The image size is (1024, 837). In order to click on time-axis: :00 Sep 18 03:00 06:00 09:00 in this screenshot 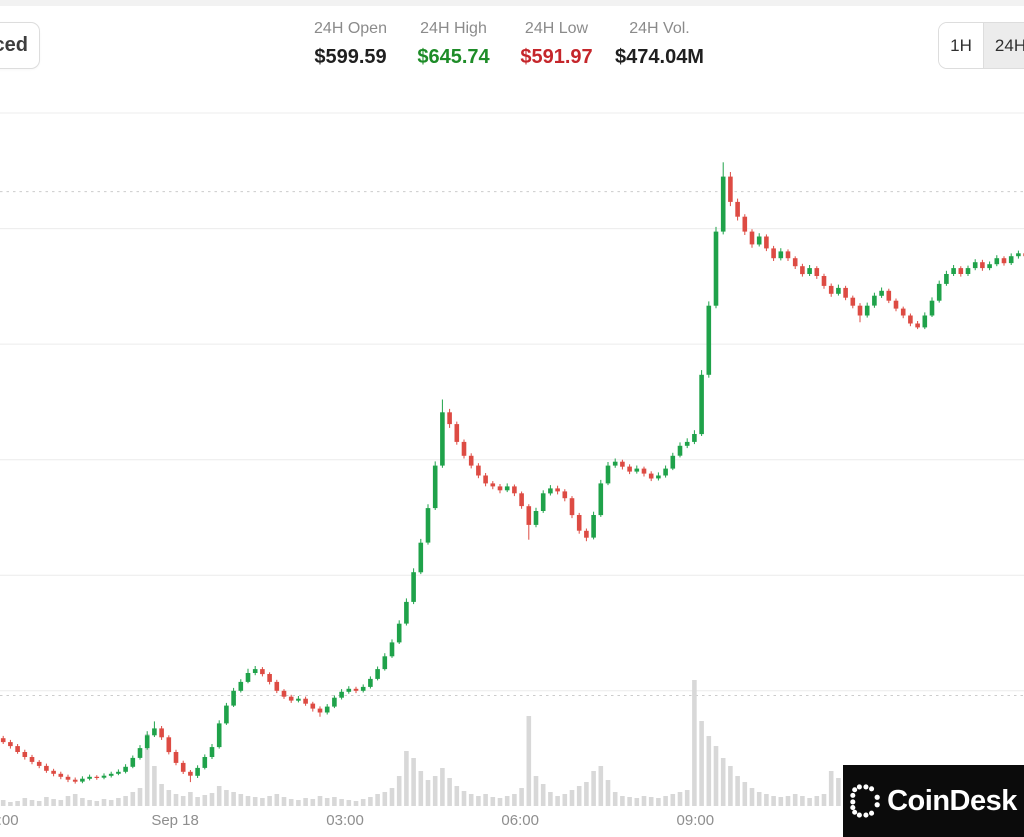, I will do `click(512, 822)`.